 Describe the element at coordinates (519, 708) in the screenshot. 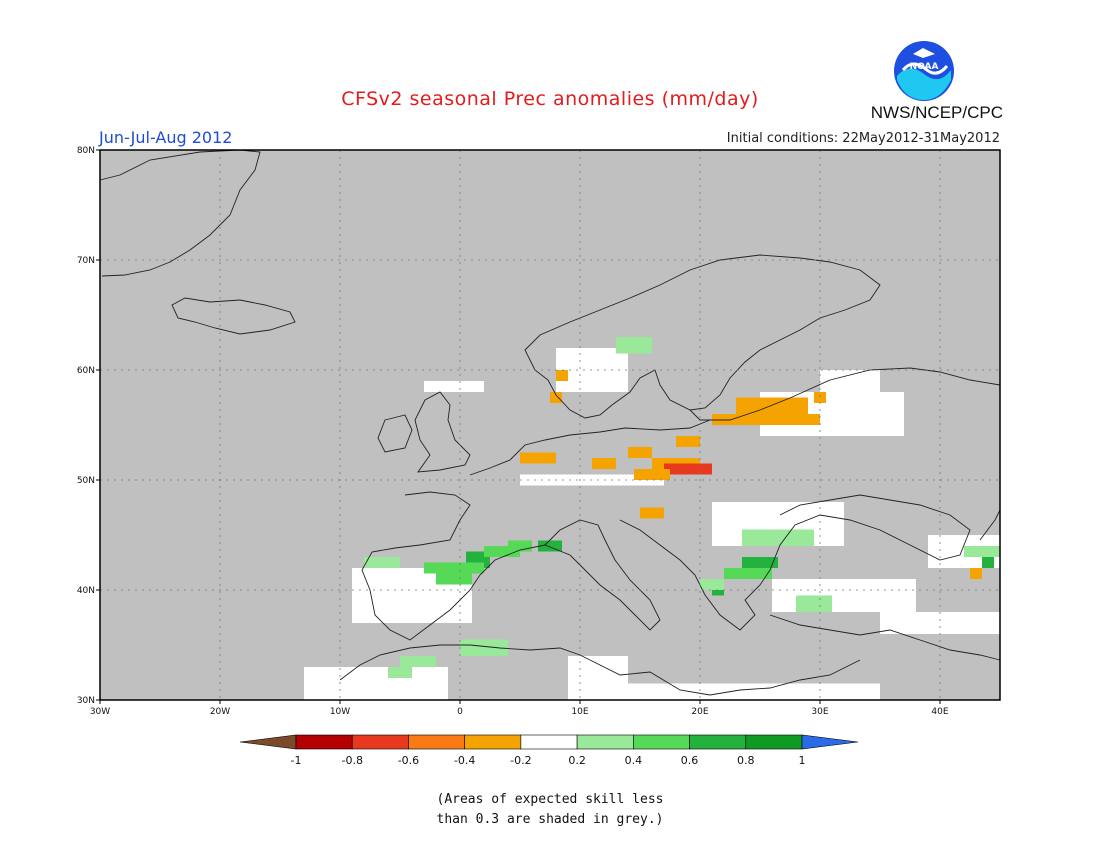

I see `longitude-ticks: 30W 20W 10W 0 10E 20E 30E 40E` at that location.